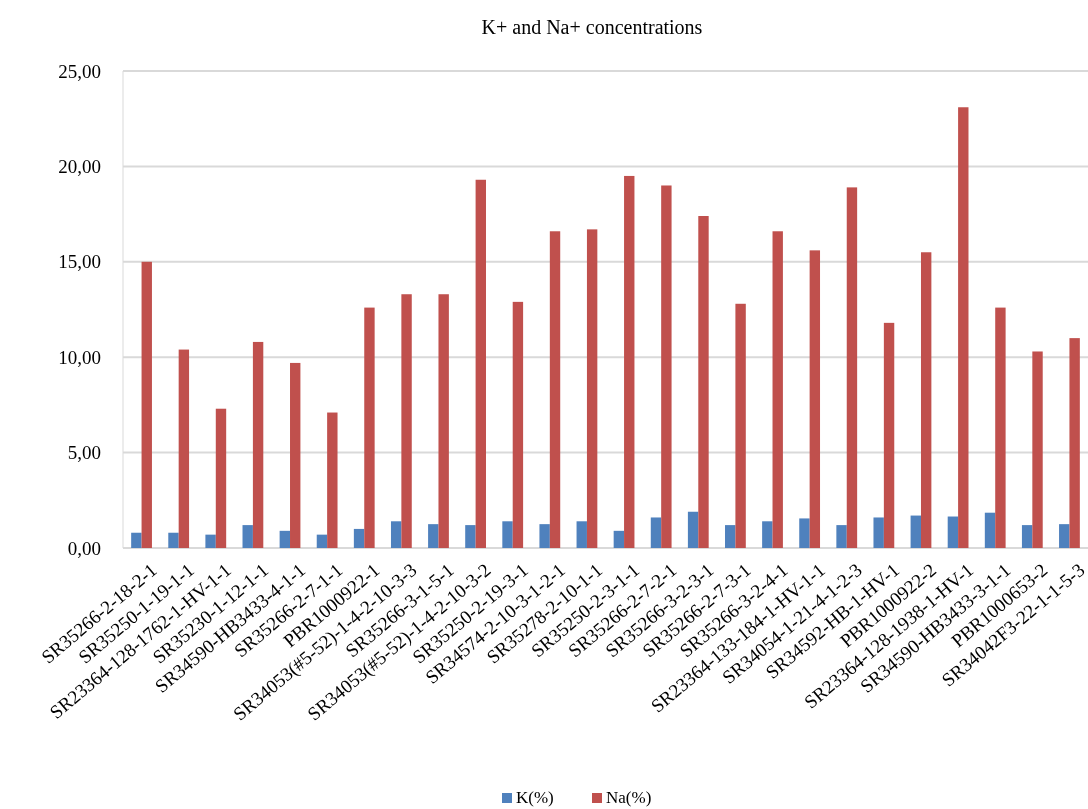  I want to click on y-tick-label: 10,00, so click(79, 357).